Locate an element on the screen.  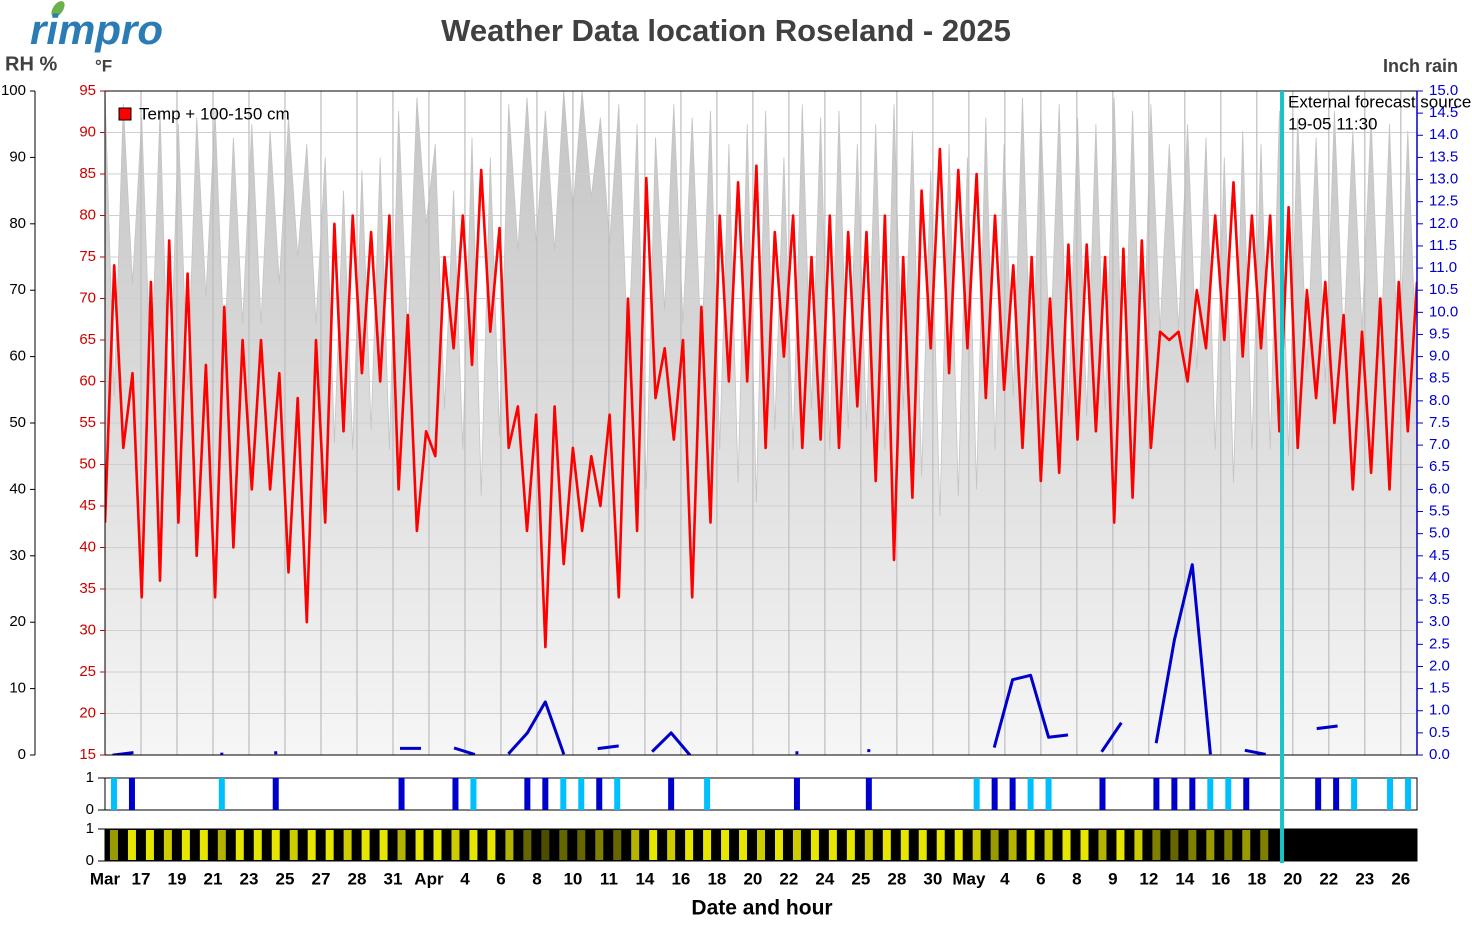
y2-tick-label: 3.5 is located at coordinates (1439, 599).